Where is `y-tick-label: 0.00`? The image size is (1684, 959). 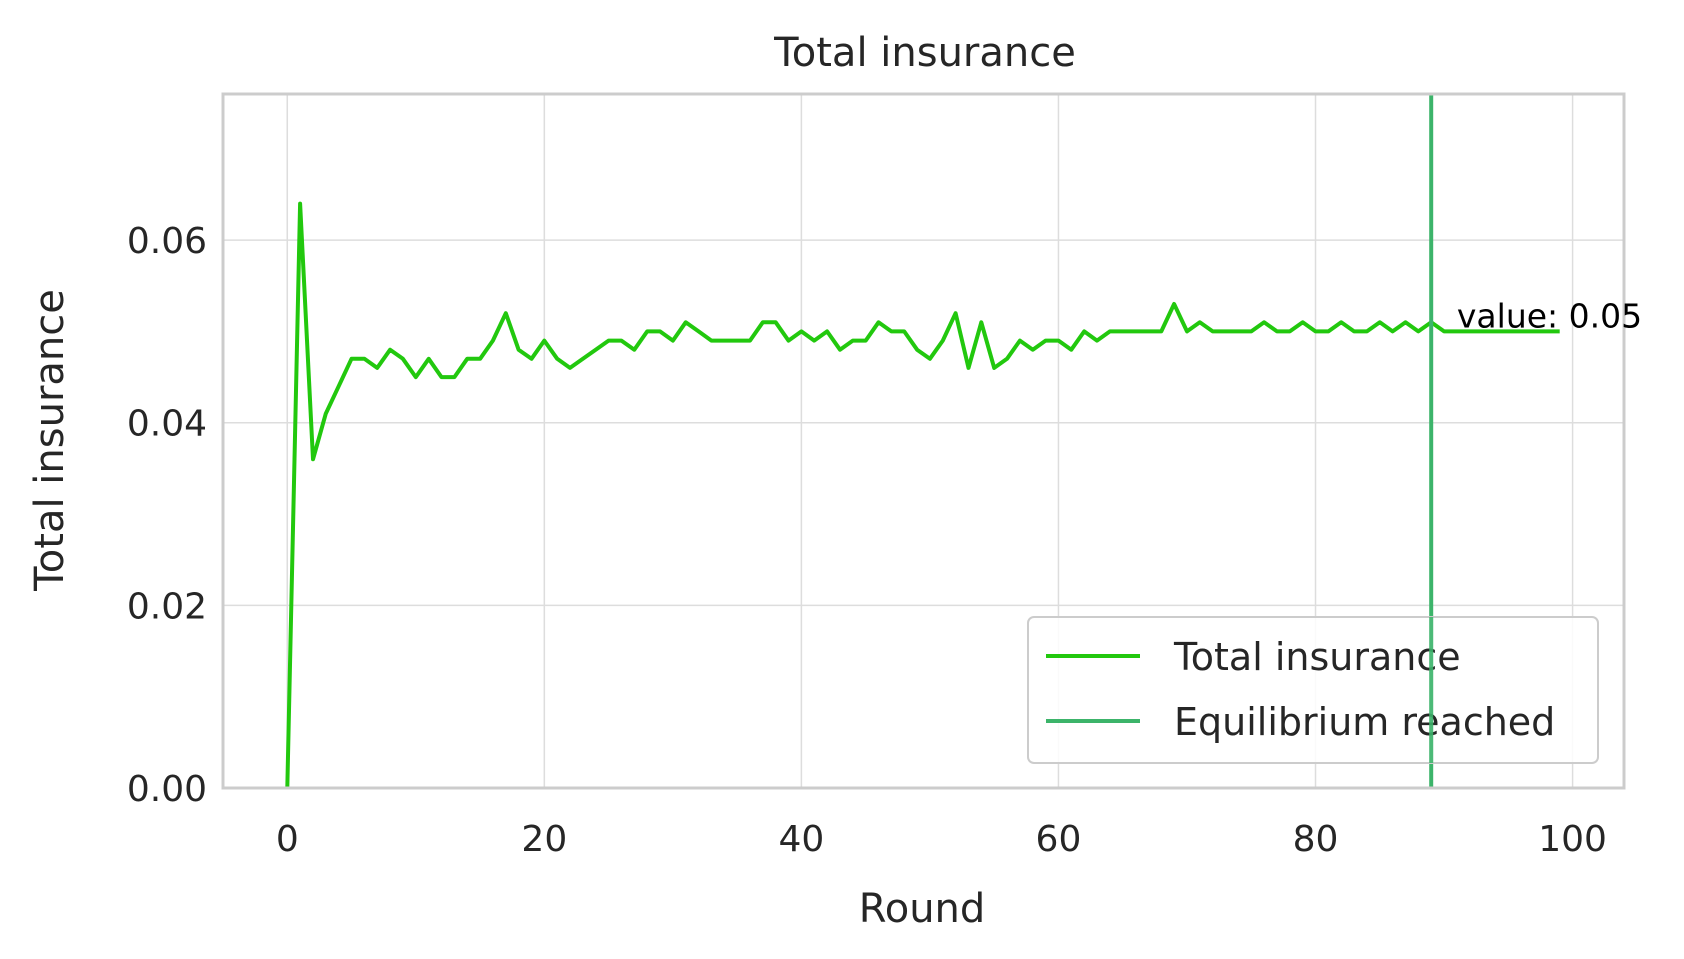 y-tick-label: 0.00 is located at coordinates (167, 789).